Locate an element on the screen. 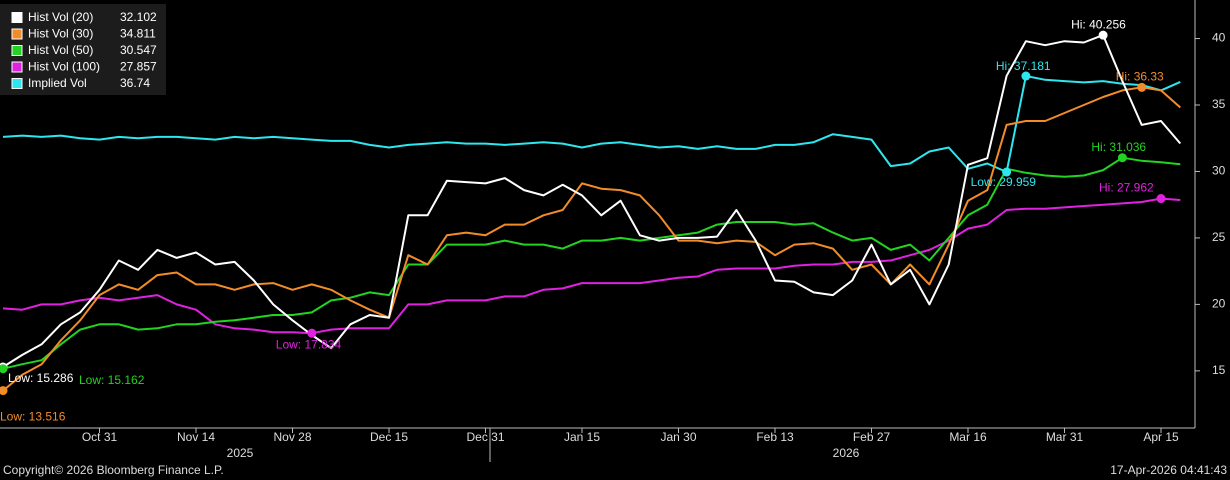  year-label: 2025 is located at coordinates (240, 453).